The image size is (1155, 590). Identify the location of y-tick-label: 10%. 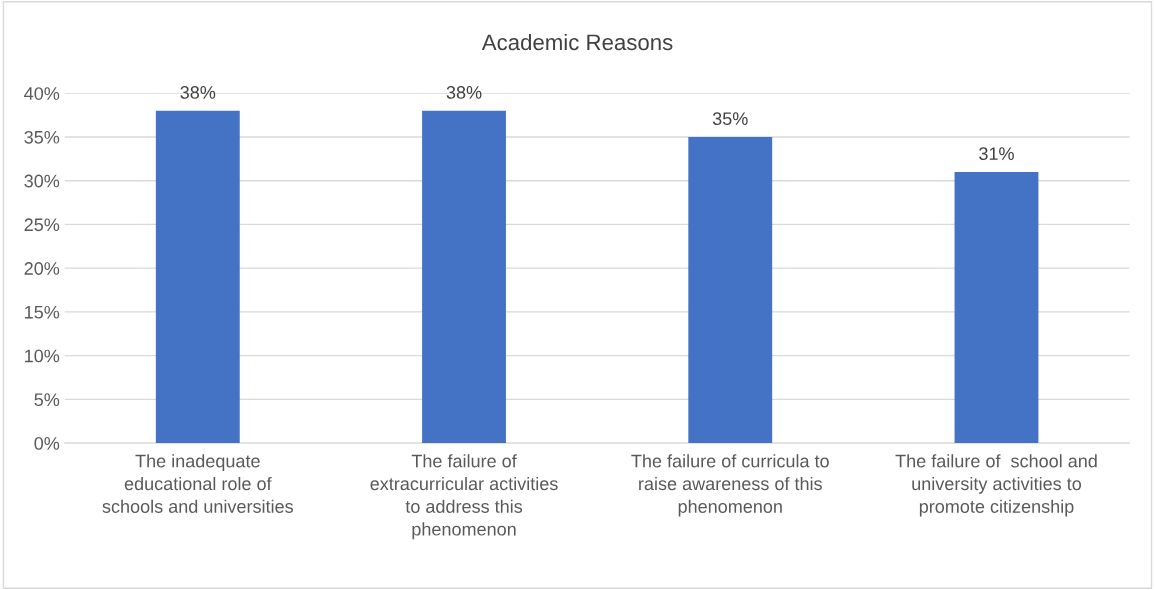
(42, 356).